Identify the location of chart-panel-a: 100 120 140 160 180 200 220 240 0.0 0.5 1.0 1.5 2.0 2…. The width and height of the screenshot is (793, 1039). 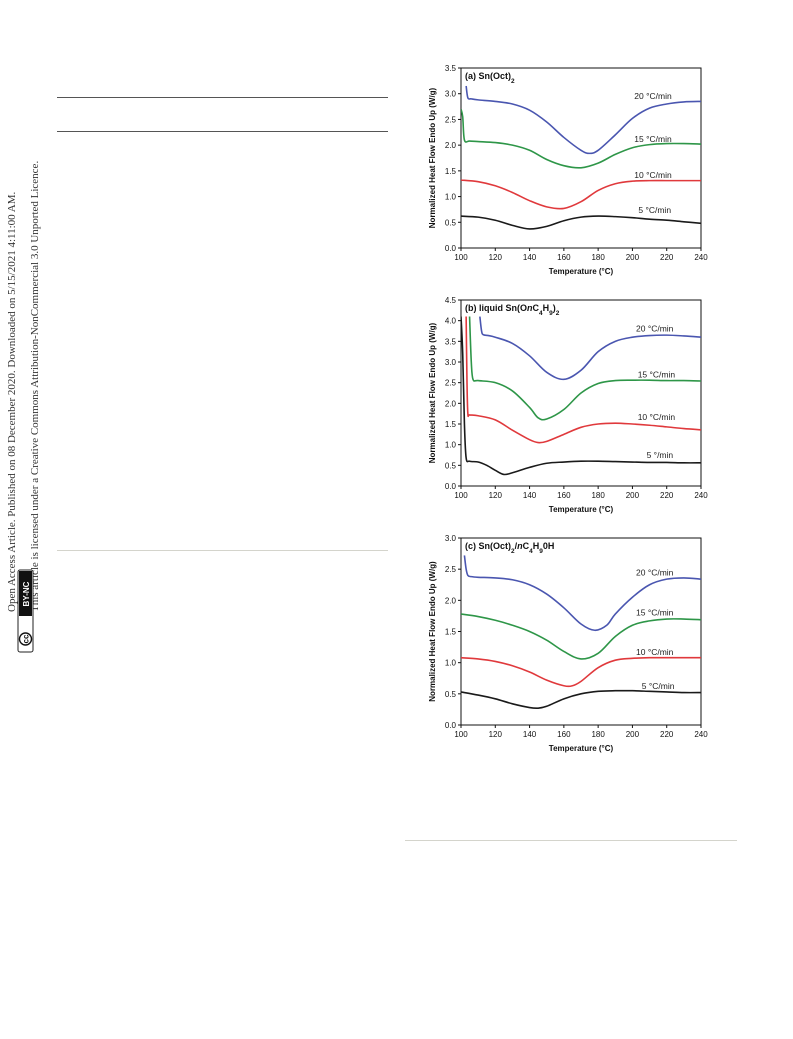
(575, 172).